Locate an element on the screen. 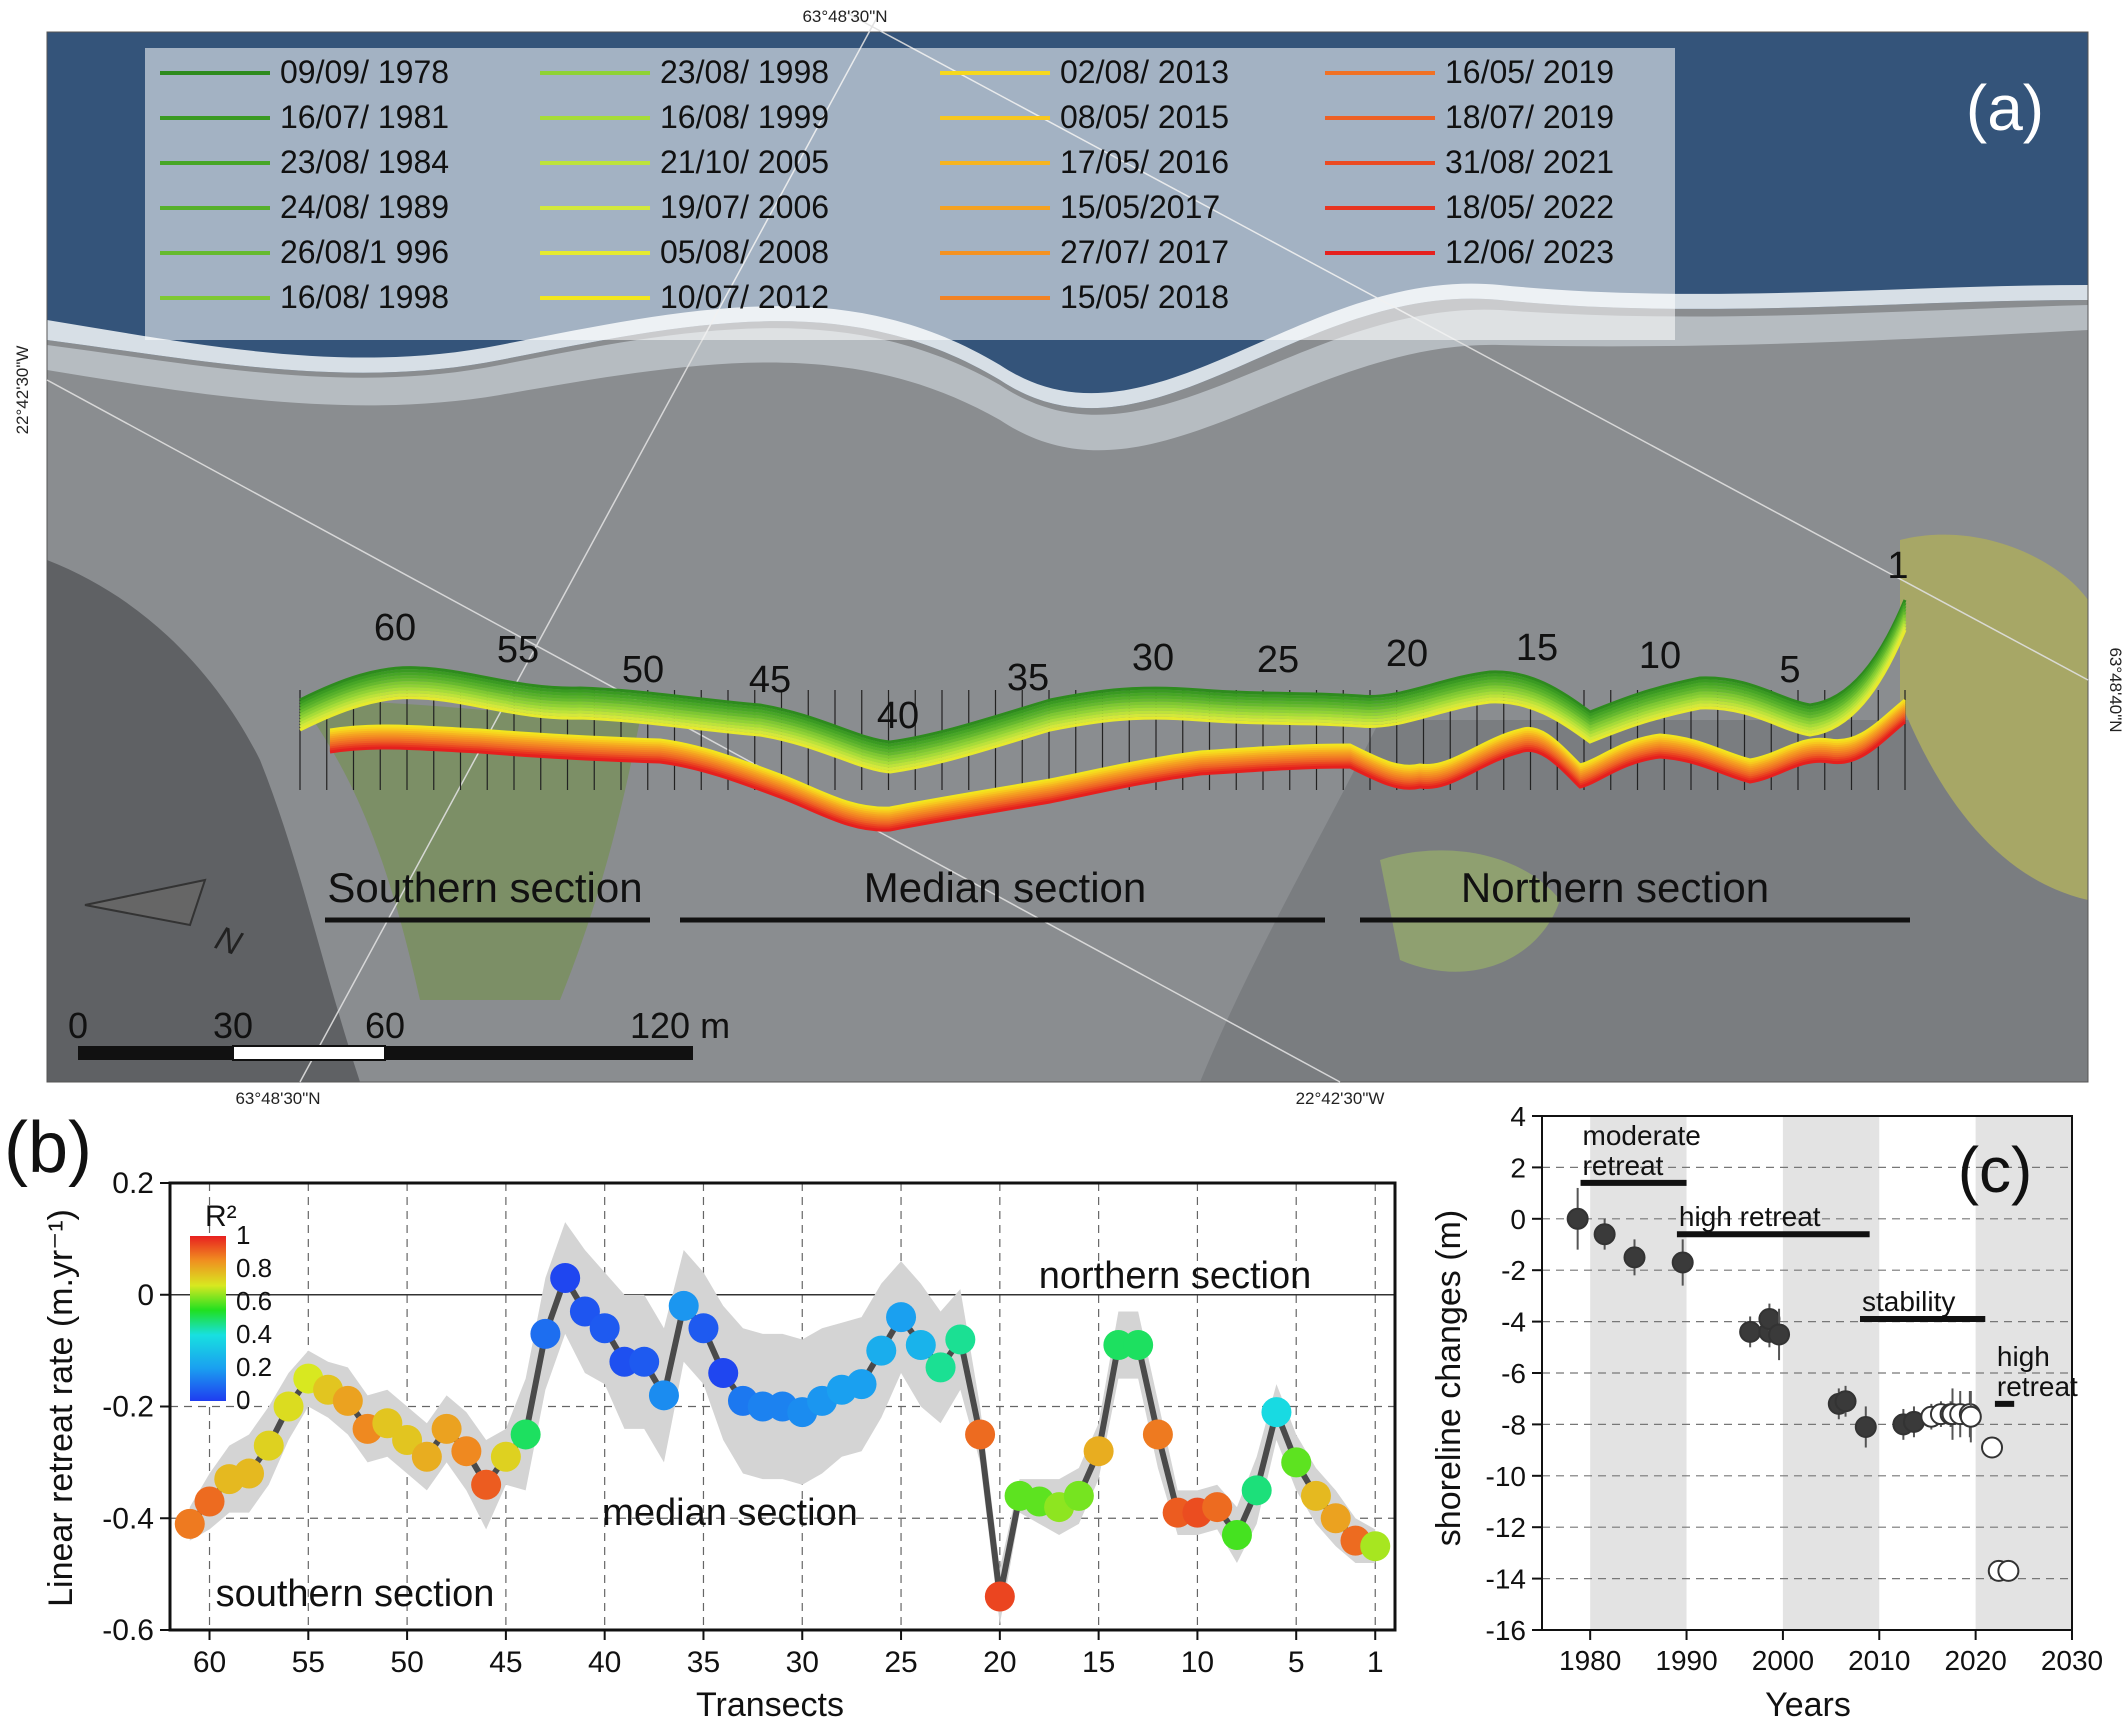 The width and height of the screenshot is (2128, 1722). annotation-northern-section: northern section is located at coordinates (1175, 1276).